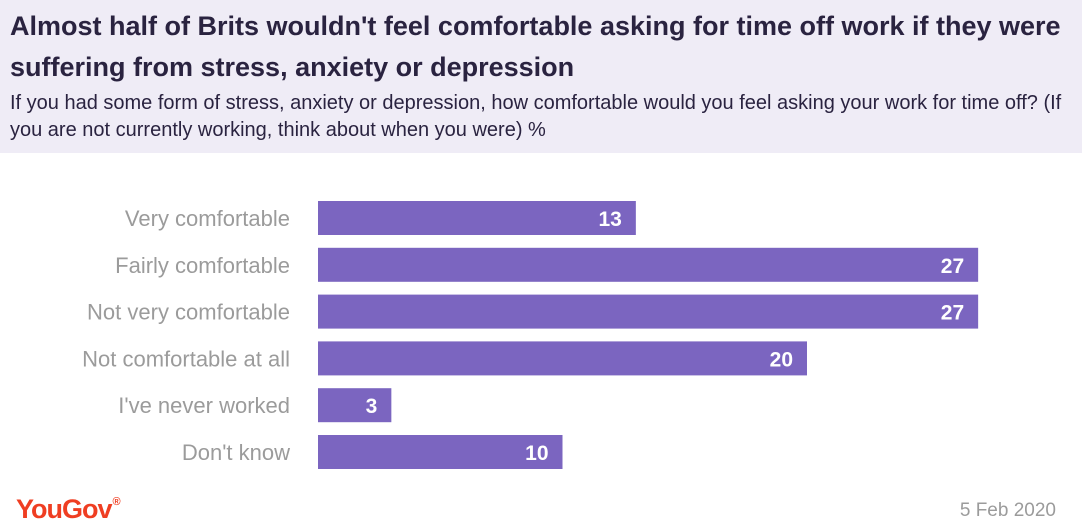 The height and width of the screenshot is (530, 1082). I want to click on value-label: 20, so click(781, 359).